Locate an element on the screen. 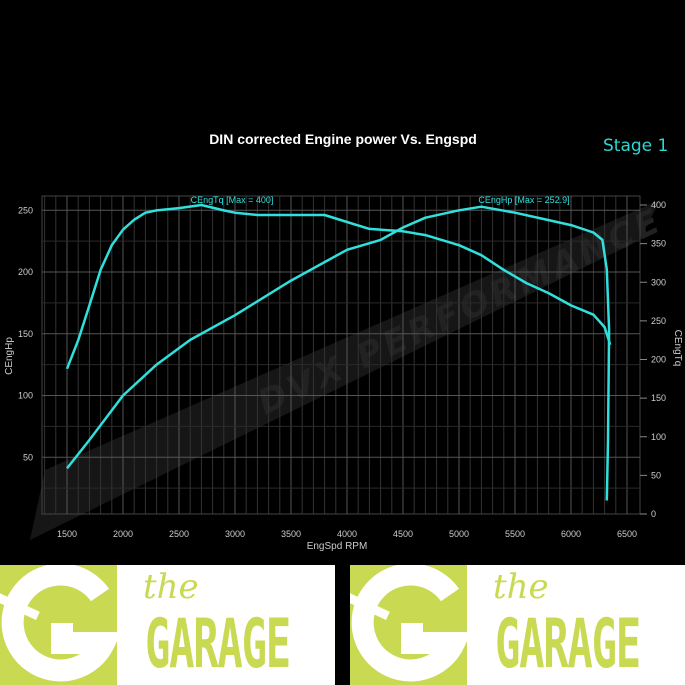 This screenshot has height=685, width=685. x-tick-label: 3000 is located at coordinates (235, 534).